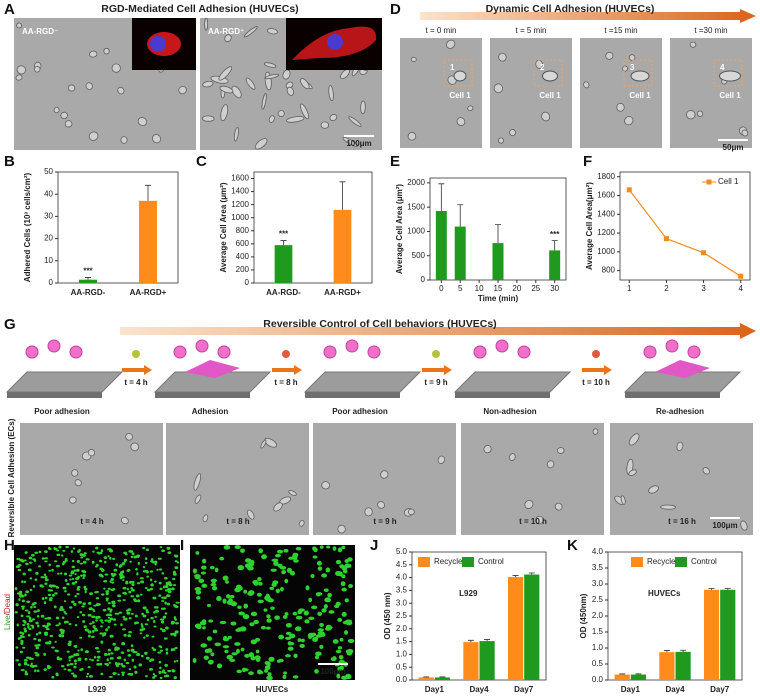 The height and width of the screenshot is (698, 760). I want to click on image-label: AA-RGD⁺, so click(226, 31).